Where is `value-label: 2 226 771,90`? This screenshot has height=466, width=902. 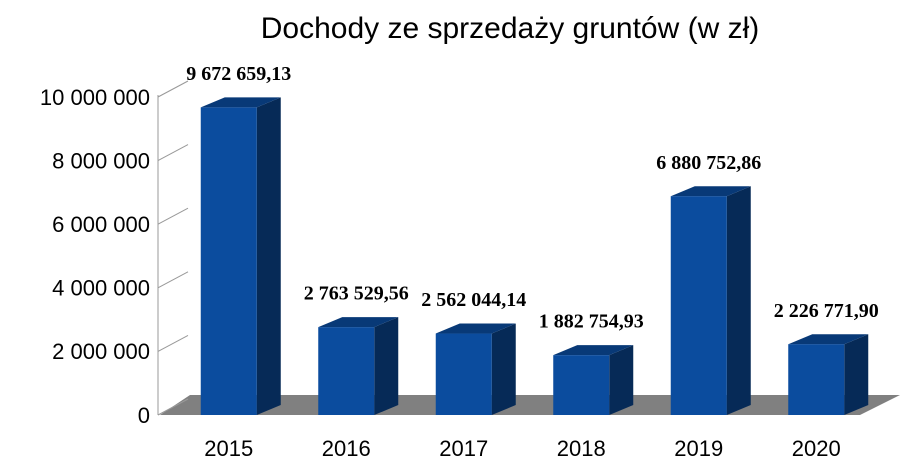 value-label: 2 226 771,90 is located at coordinates (826, 311).